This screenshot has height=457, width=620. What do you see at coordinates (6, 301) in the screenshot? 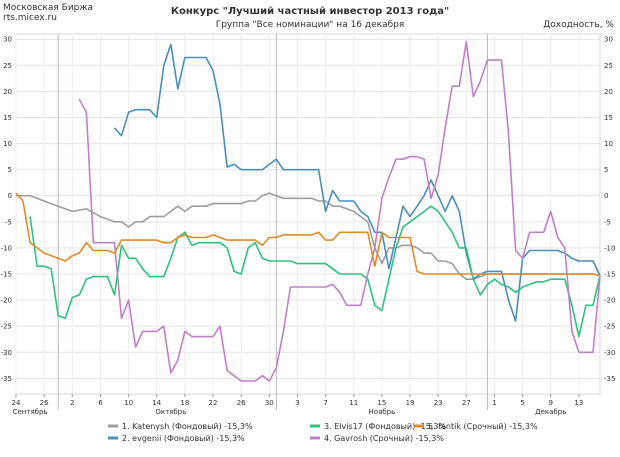
I see `y-tick-label-left: -20` at bounding box center [6, 301].